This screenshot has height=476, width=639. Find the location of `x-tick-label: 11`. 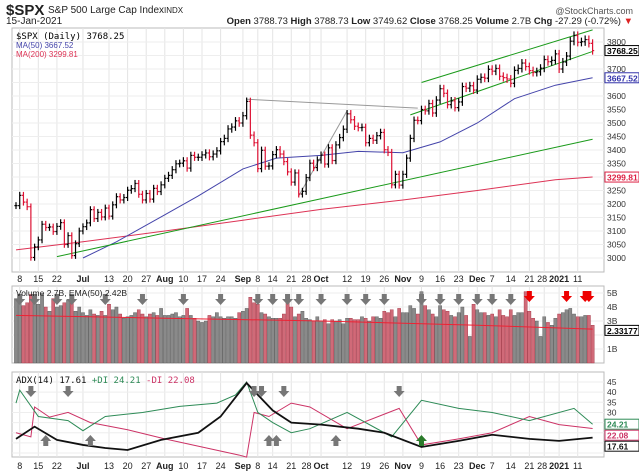

x-tick-label: 11 is located at coordinates (577, 466).